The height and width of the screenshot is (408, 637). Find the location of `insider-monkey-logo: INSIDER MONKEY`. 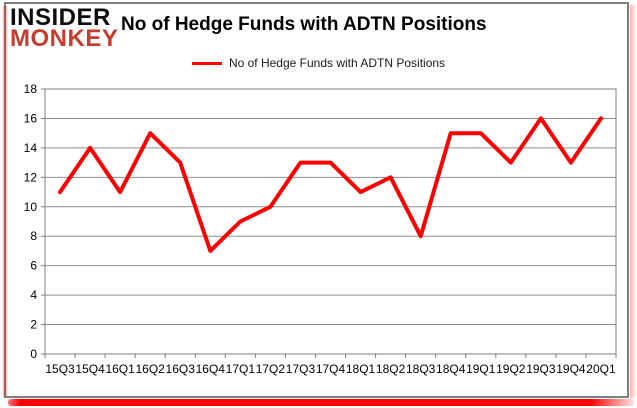

insider-monkey-logo: INSIDER MONKEY is located at coordinates (64, 28).